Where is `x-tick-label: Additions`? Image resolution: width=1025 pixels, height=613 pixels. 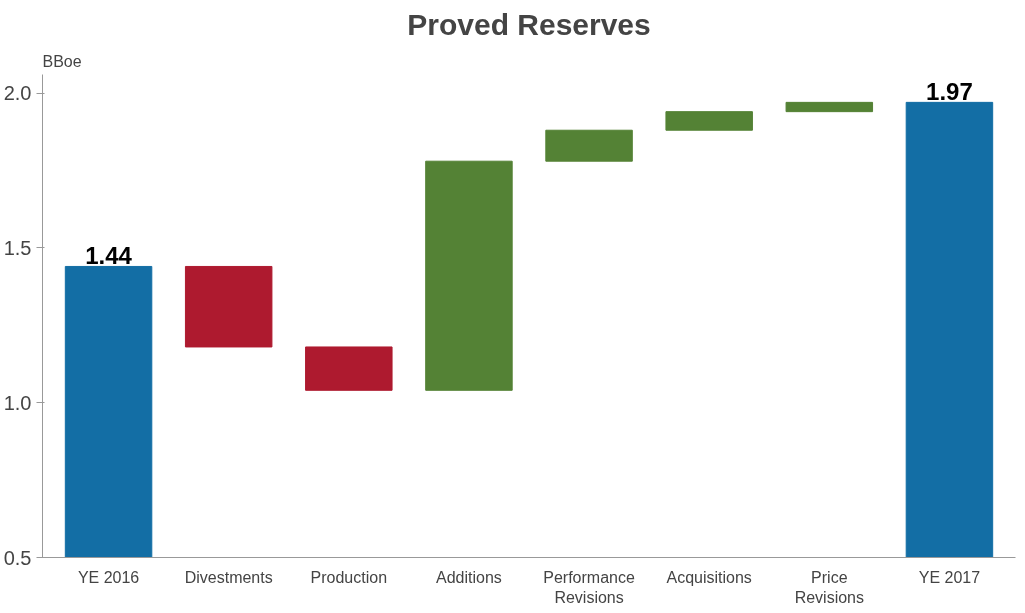 x-tick-label: Additions is located at coordinates (469, 577).